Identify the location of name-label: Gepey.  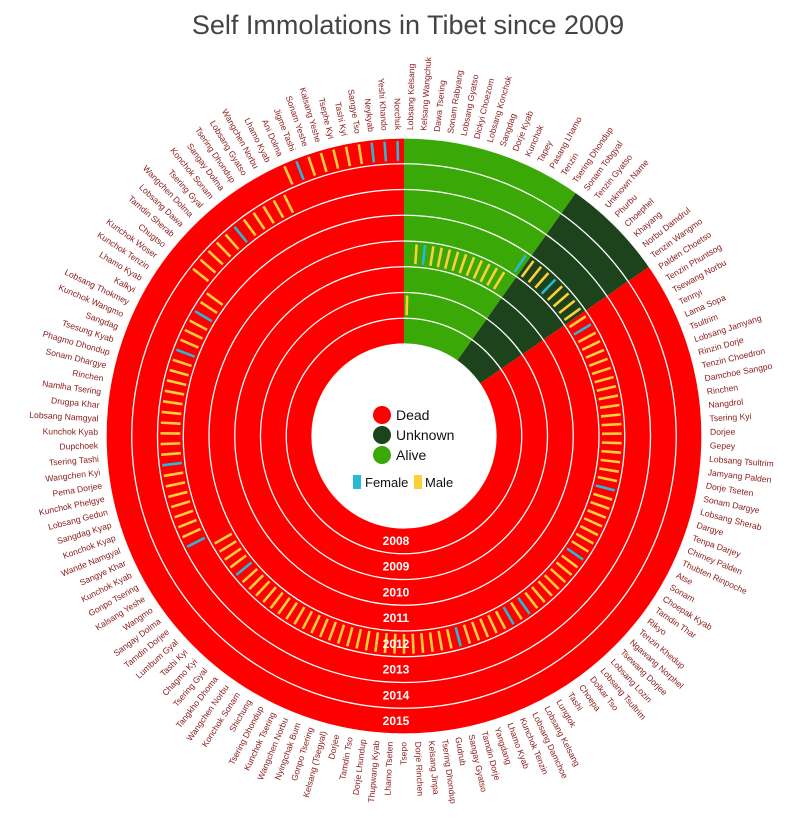
(723, 445).